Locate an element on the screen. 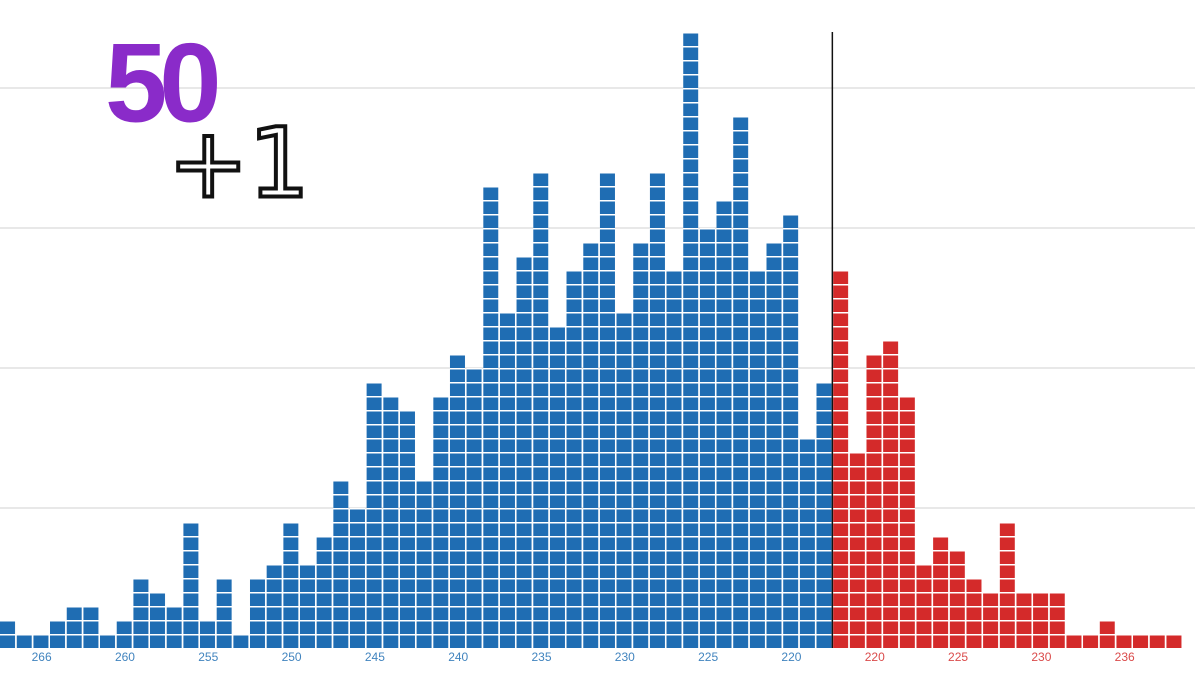 Image resolution: width=1200 pixels, height=675 pixels. x-tick-label: 266 is located at coordinates (42, 657).